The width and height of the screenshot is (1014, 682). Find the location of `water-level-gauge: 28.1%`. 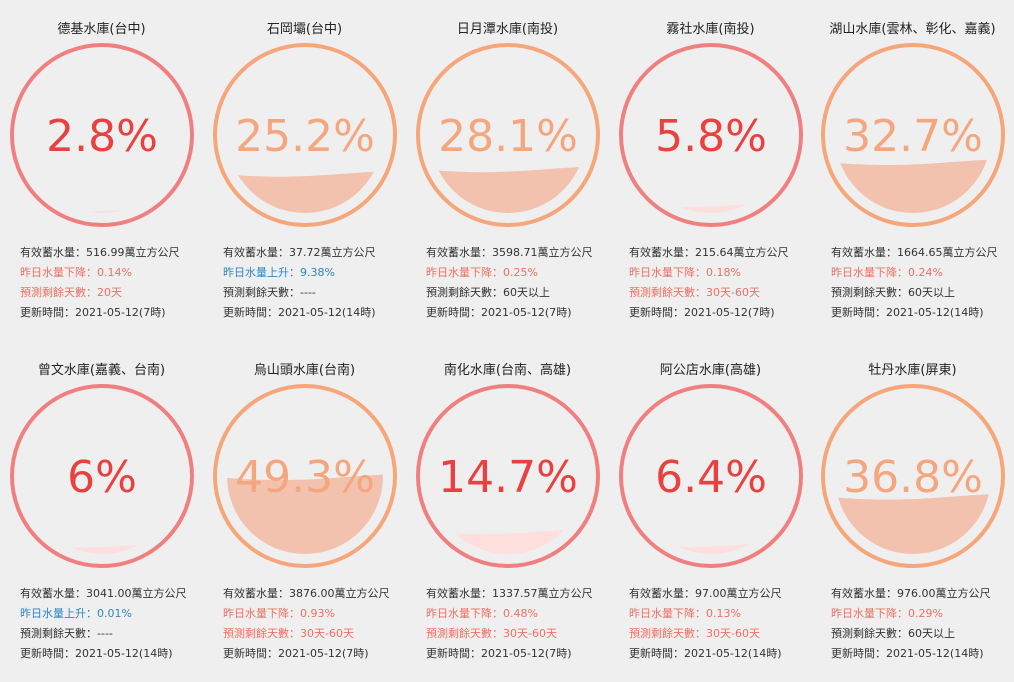

water-level-gauge: 28.1% is located at coordinates (508, 135).